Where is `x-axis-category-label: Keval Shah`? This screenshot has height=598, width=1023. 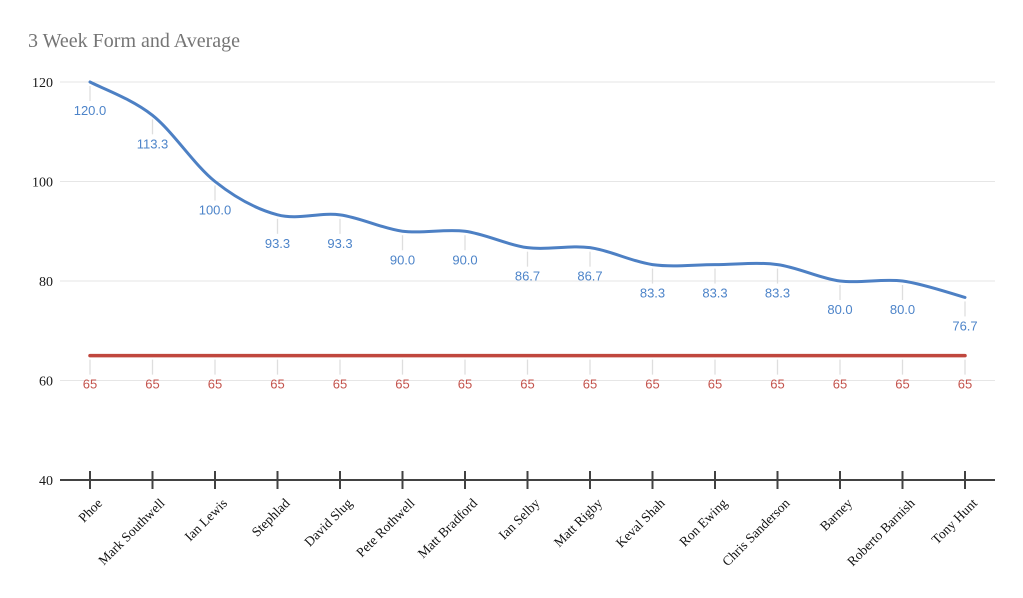
x-axis-category-label: Keval Shah is located at coordinates (640, 522).